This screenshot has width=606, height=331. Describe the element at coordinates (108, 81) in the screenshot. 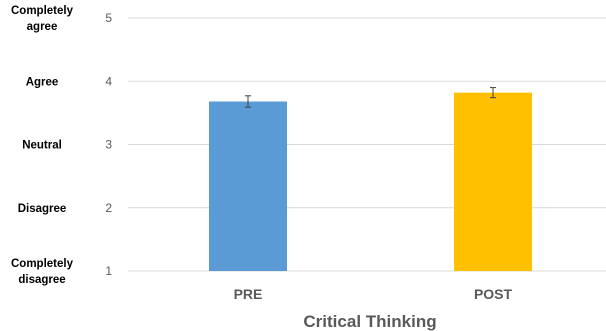

I see `y-tick-label: 4` at that location.